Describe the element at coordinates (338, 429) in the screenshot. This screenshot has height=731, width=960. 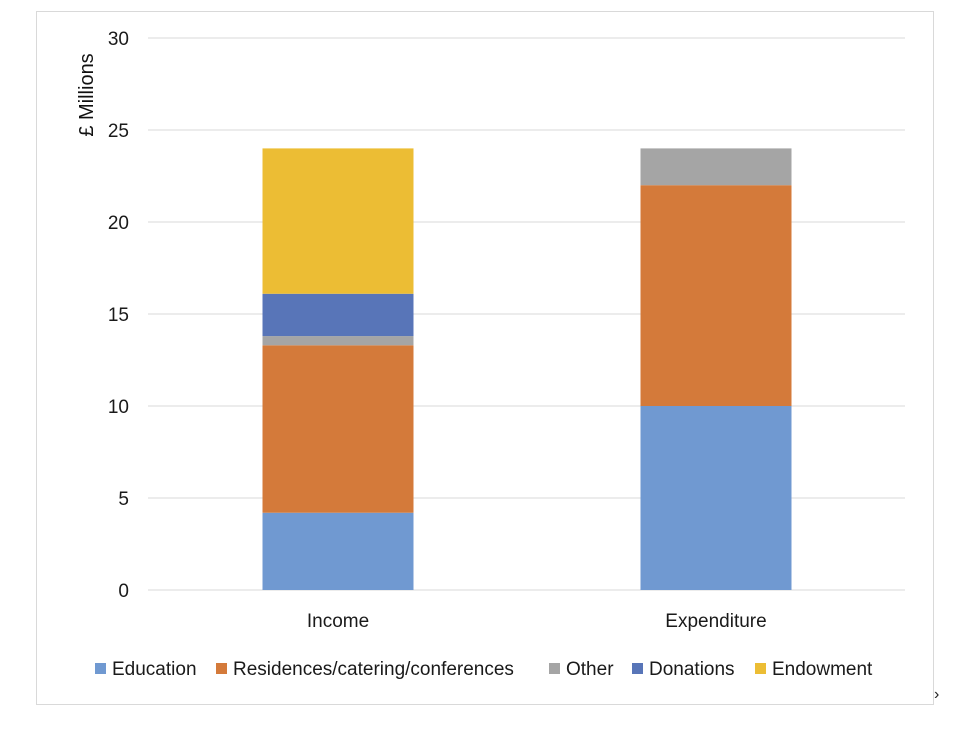
I see `bar-segment-income-residences-catering-conferences` at that location.